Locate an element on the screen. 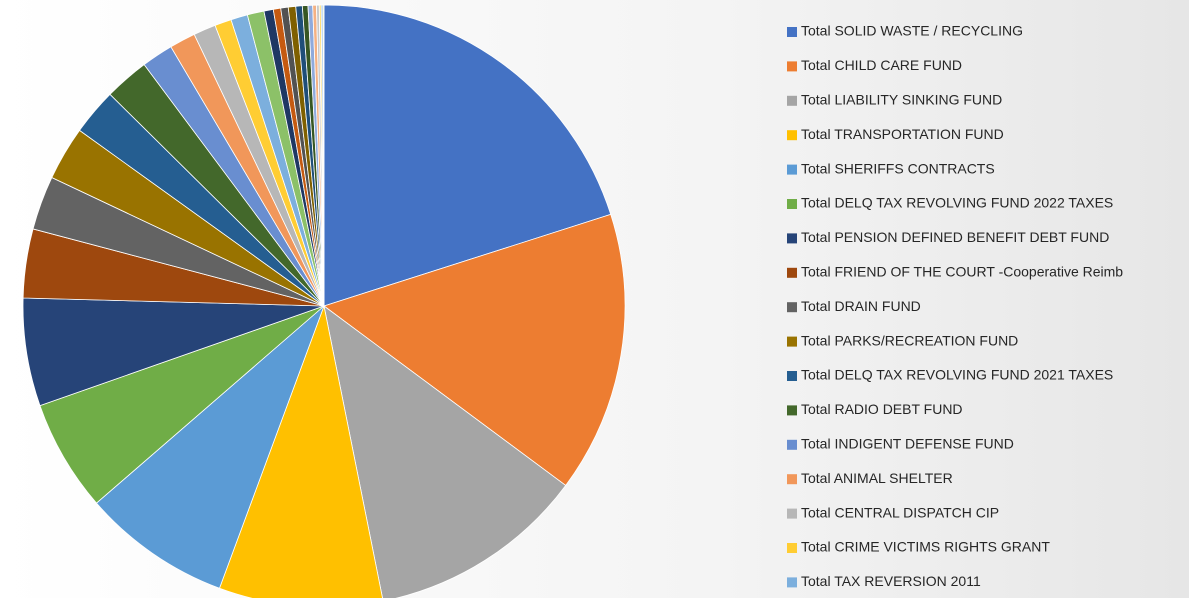 This screenshot has width=1189, height=598. legend-label: Total SHERIFFS CONTRACTS is located at coordinates (898, 168).